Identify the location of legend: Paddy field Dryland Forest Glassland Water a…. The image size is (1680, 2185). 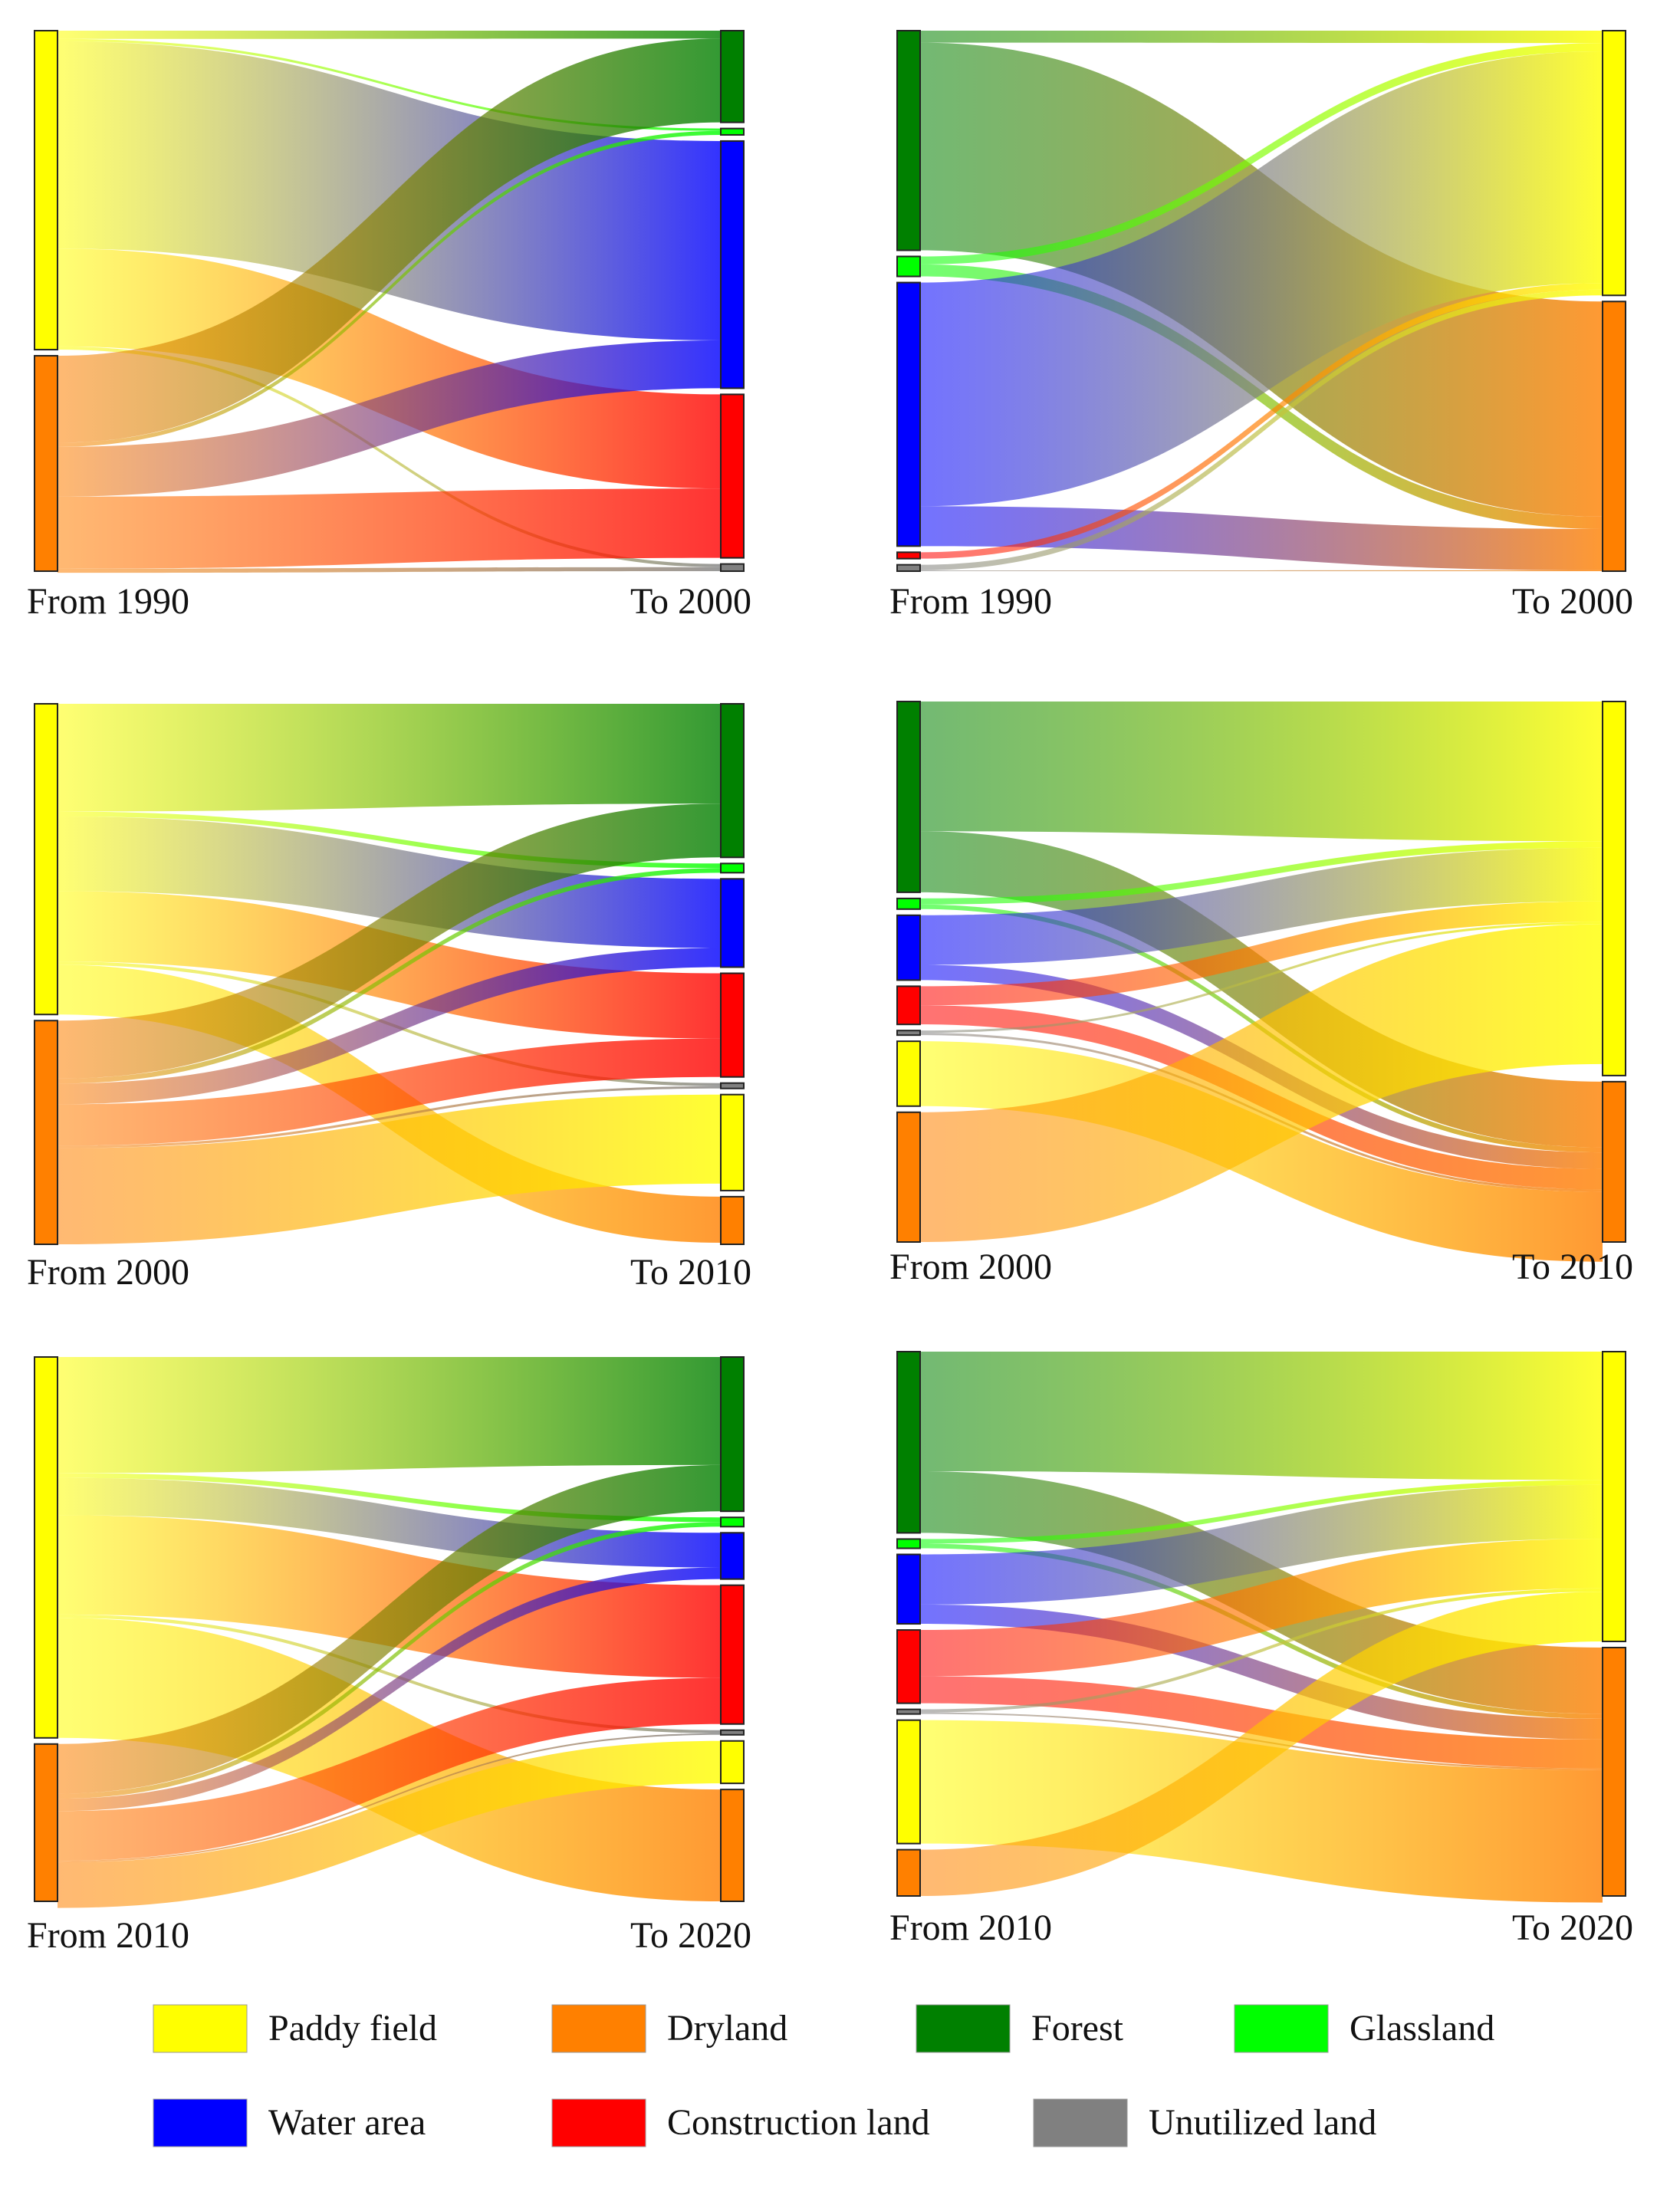
(823, 2076).